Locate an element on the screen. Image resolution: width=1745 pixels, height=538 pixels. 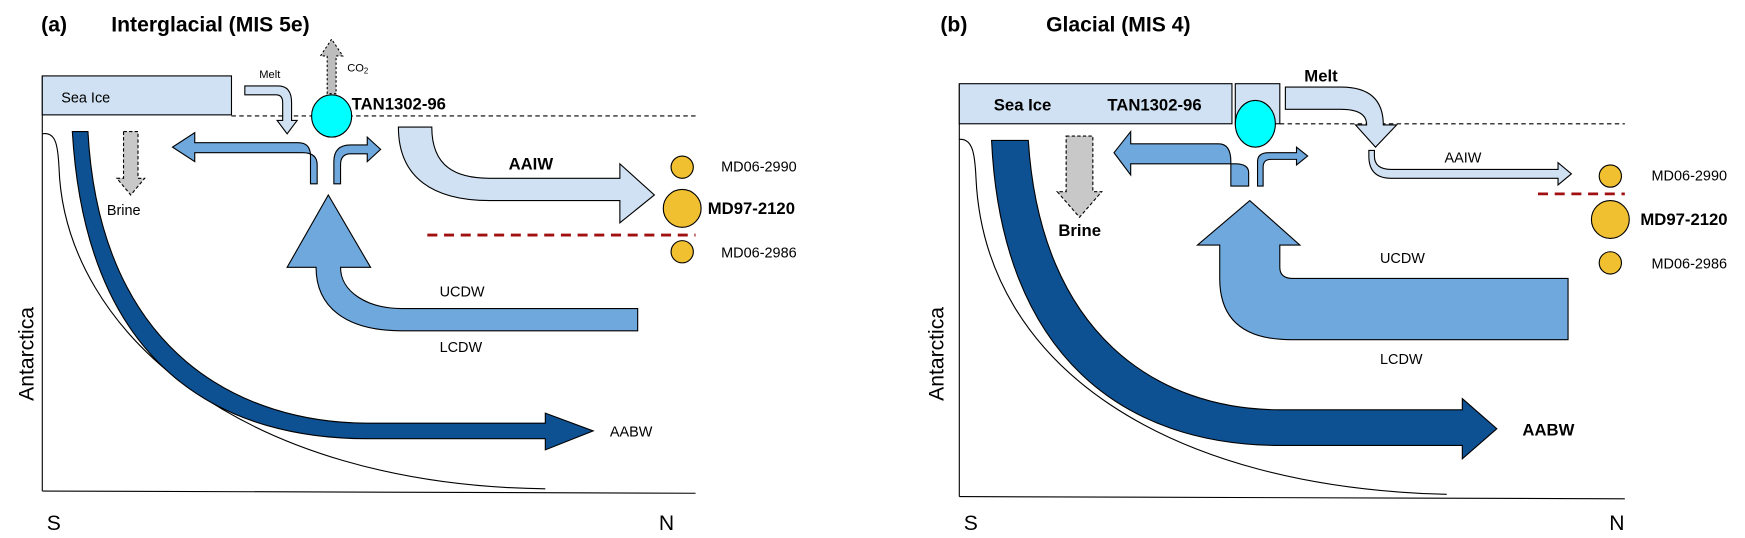
panel-letter: (a) is located at coordinates (54, 24).